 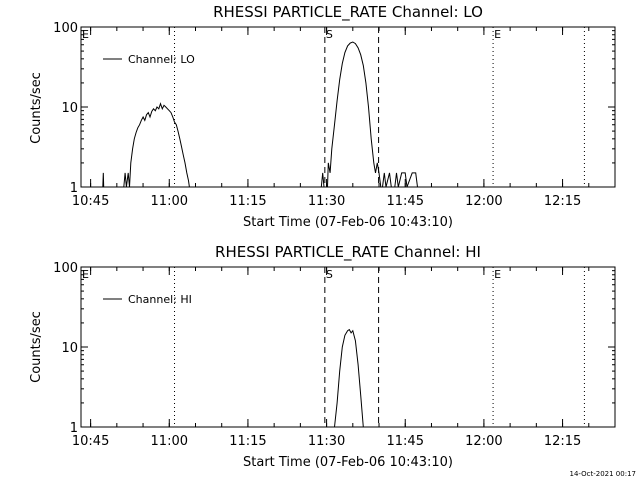 I want to click on chart-title: RHESSI PARTICLE_RATE Channel: LO, so click(x=348, y=12).